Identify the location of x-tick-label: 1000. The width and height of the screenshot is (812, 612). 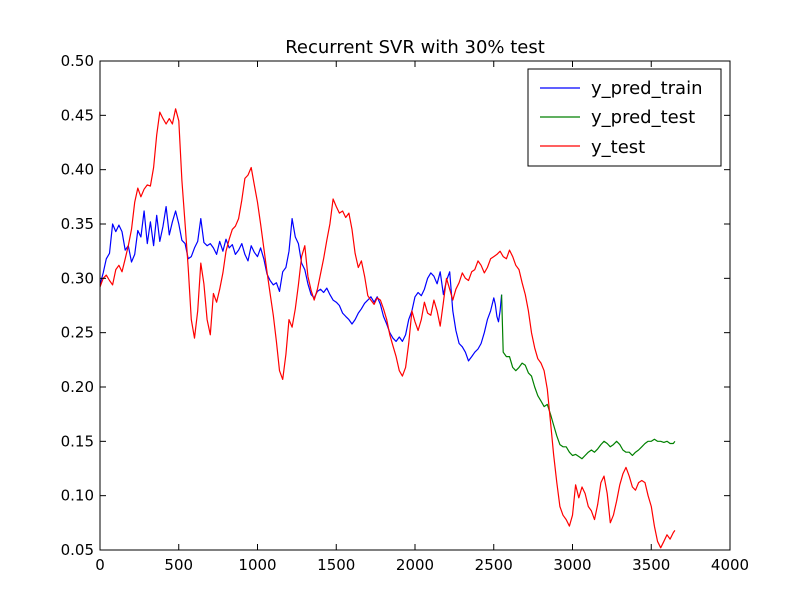
(257, 565).